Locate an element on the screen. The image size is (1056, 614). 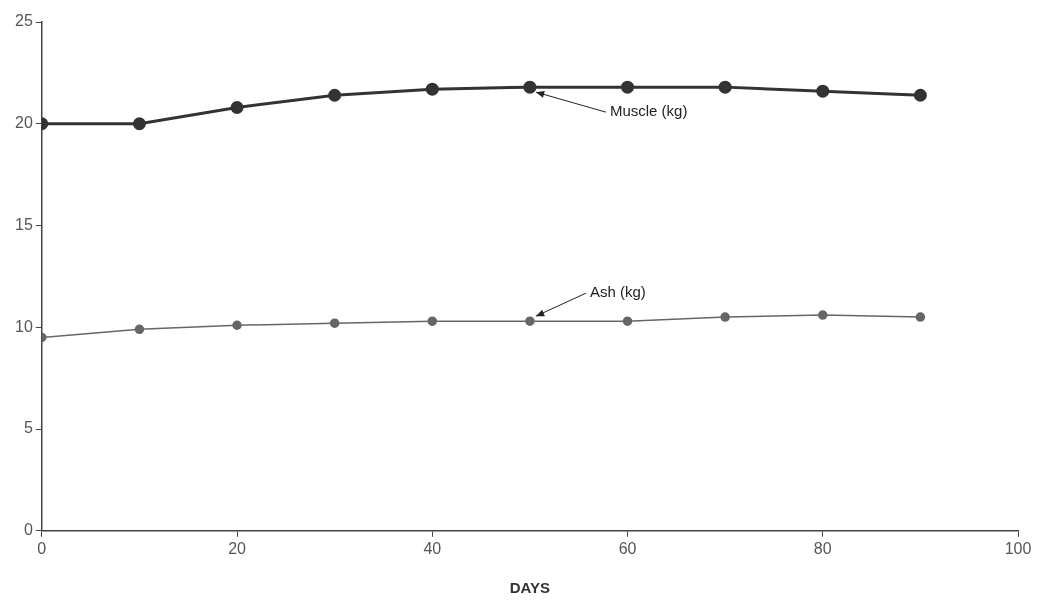
x-tick-label: 20 is located at coordinates (237, 548).